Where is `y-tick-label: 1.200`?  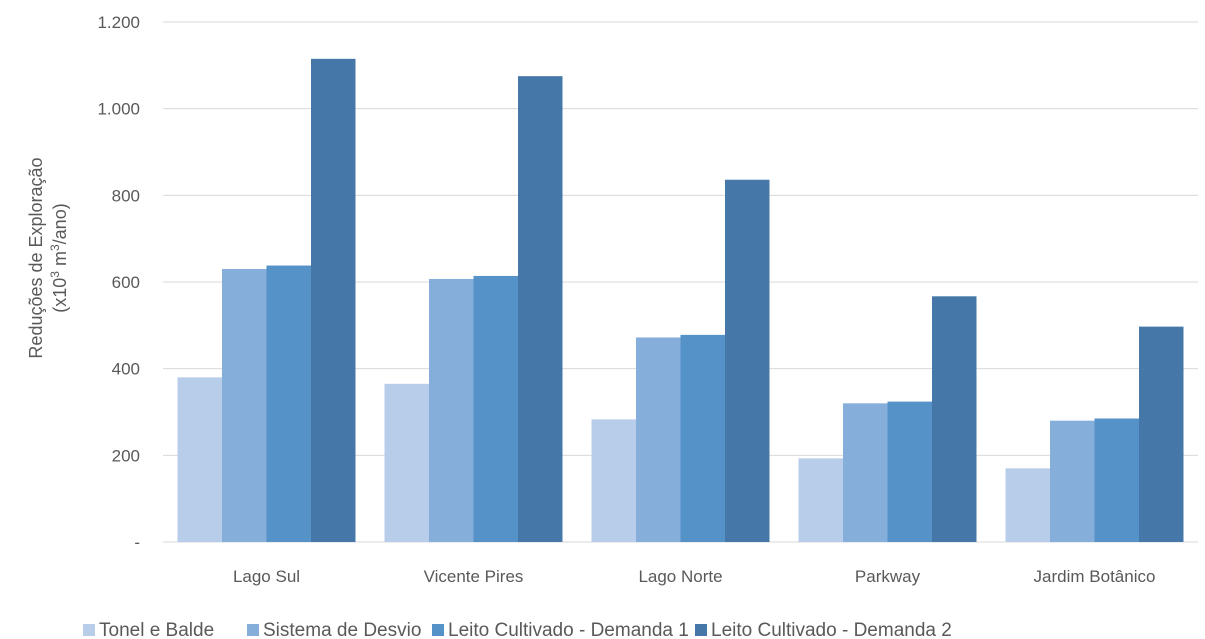 y-tick-label: 1.200 is located at coordinates (118, 22).